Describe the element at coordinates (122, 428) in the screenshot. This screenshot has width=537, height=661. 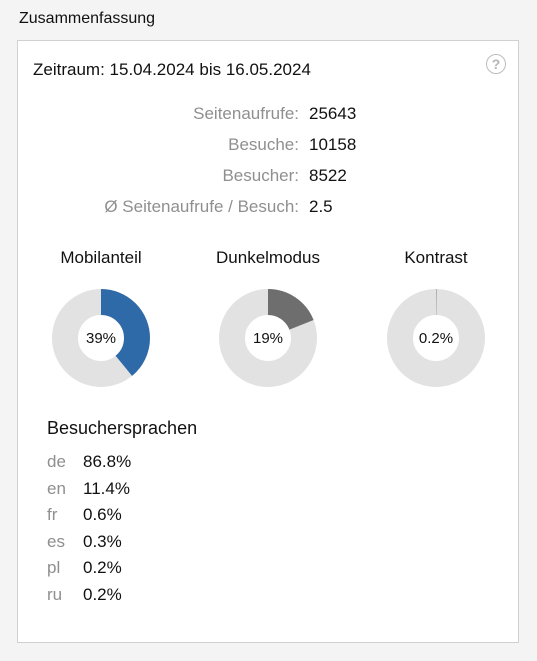
I see `languages-title: Besuchersprachen` at that location.